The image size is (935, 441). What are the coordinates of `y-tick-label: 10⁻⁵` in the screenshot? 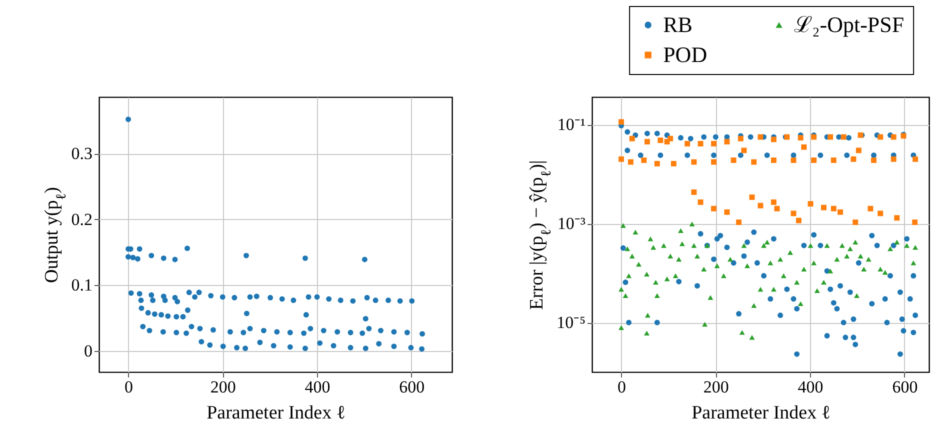 It's located at (571, 322).